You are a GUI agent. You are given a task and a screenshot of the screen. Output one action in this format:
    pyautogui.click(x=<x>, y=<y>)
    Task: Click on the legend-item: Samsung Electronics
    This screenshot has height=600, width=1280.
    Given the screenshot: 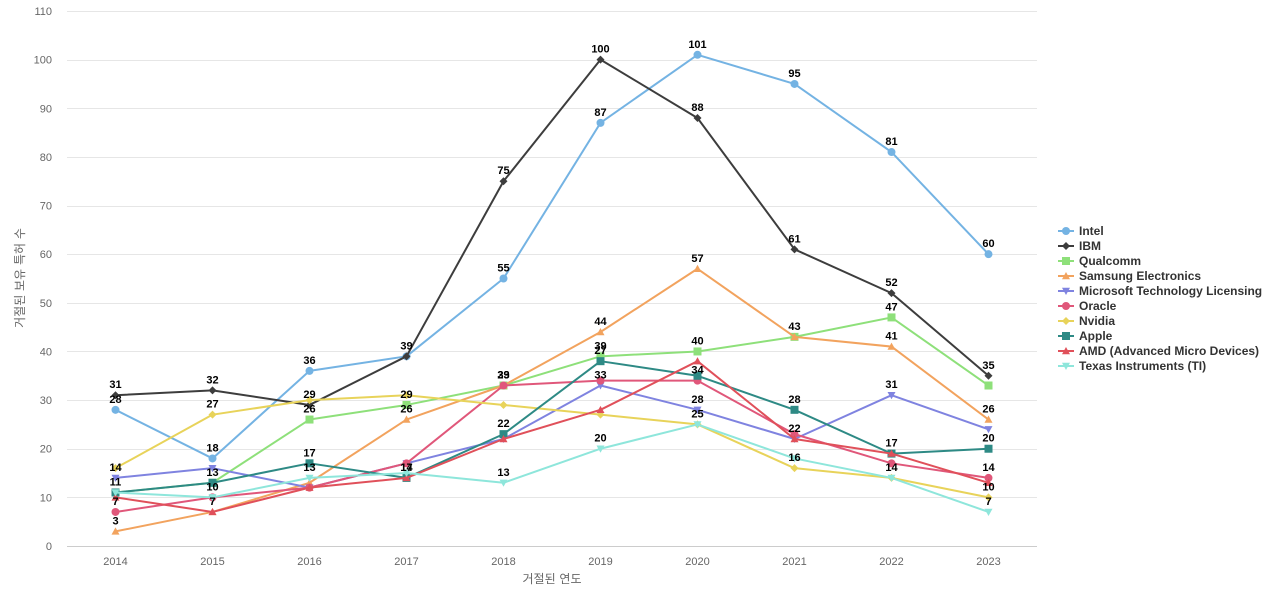 What is the action you would take?
    pyautogui.click(x=1129, y=276)
    